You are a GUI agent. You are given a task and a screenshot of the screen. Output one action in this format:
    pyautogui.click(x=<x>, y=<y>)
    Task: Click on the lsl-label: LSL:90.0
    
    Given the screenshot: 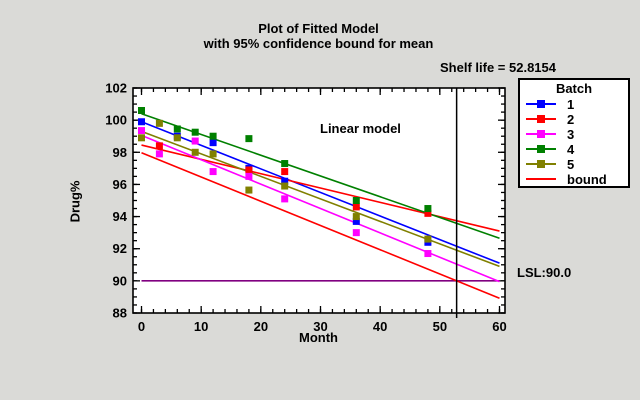 What is the action you would take?
    pyautogui.click(x=544, y=272)
    